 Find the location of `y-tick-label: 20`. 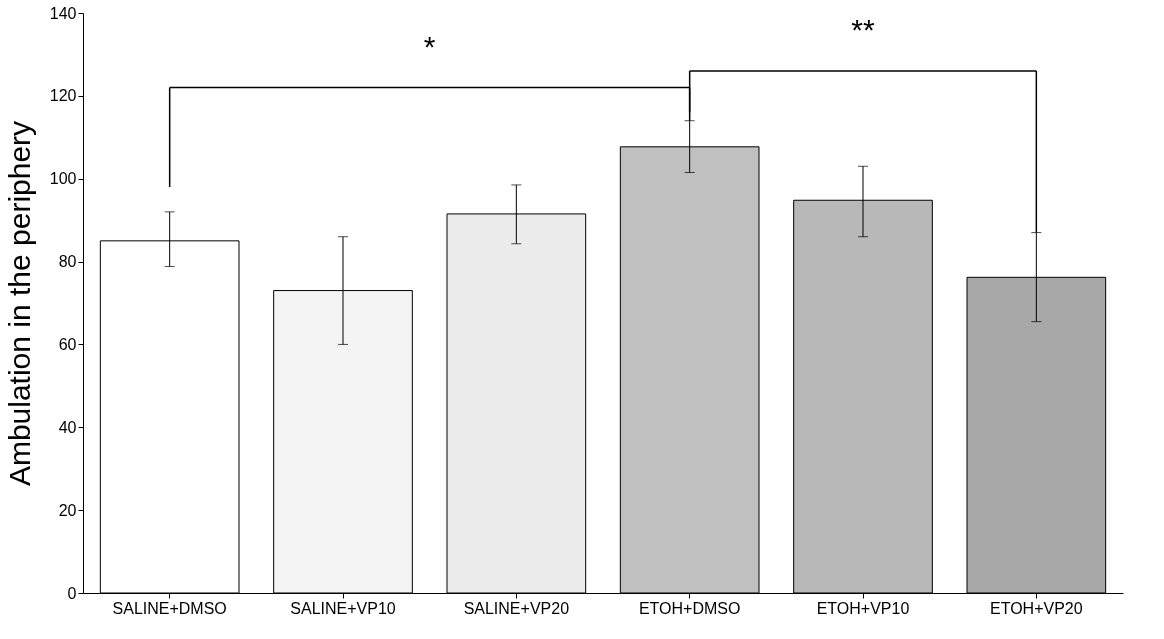

y-tick-label: 20 is located at coordinates (67, 510).